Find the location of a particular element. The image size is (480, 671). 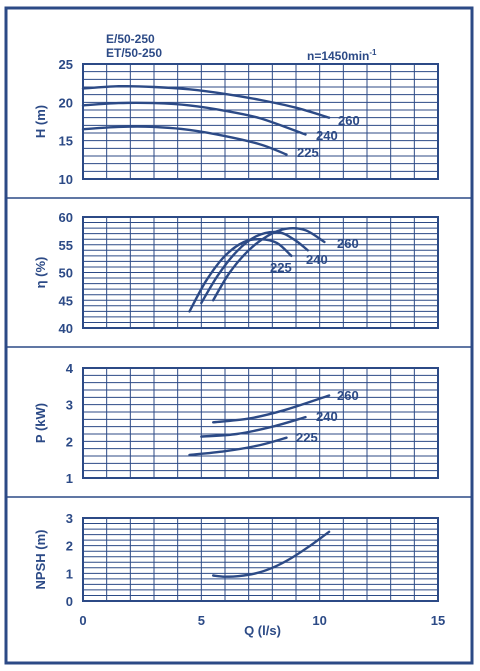

y-tick-label: 40 is located at coordinates (66, 328).